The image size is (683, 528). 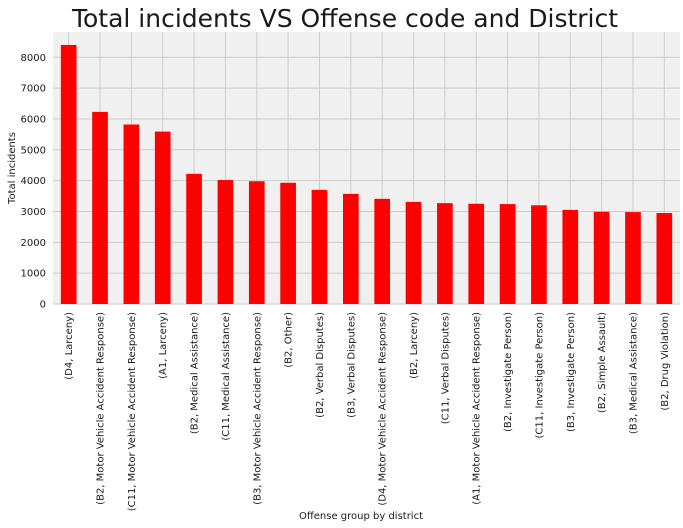 I want to click on x-tick-label: (B3, Motor Vehicle Accident Response), so click(x=257, y=408).